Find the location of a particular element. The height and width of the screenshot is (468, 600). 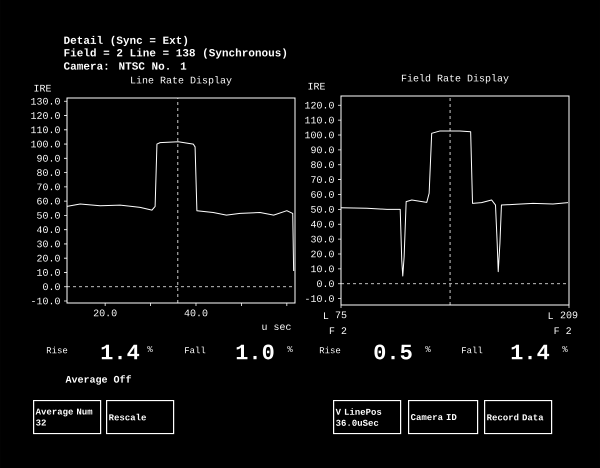

chart-title: Field Rate Display is located at coordinates (455, 79).